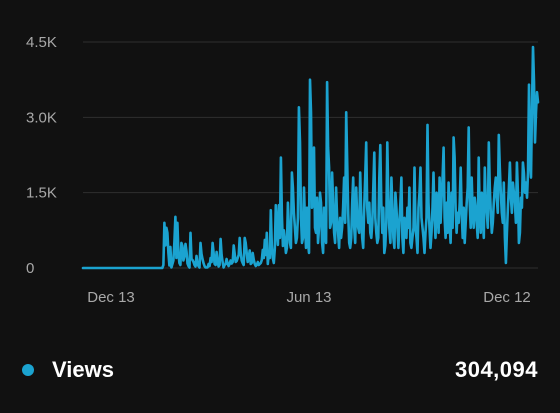 The height and width of the screenshot is (413, 560). What do you see at coordinates (41, 193) in the screenshot?
I see `y-tick-label: 1.5K` at bounding box center [41, 193].